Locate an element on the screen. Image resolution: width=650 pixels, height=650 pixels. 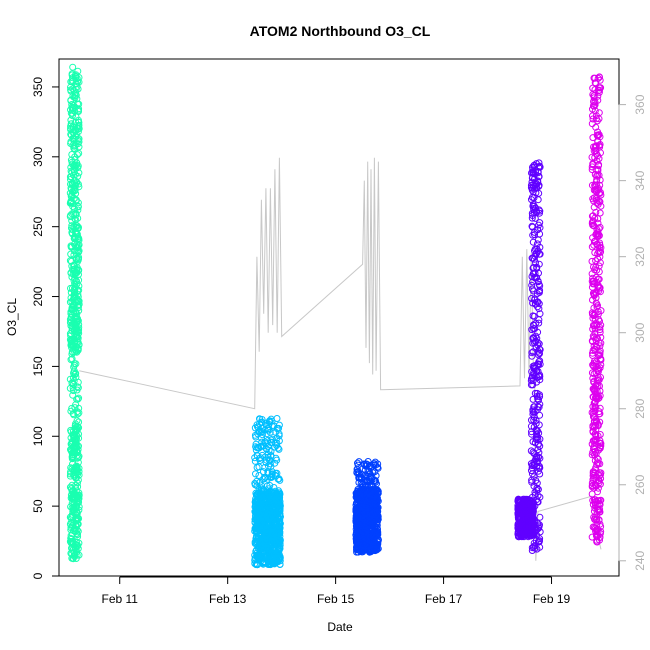
y-tick-label: 0 is located at coordinates (38, 575).